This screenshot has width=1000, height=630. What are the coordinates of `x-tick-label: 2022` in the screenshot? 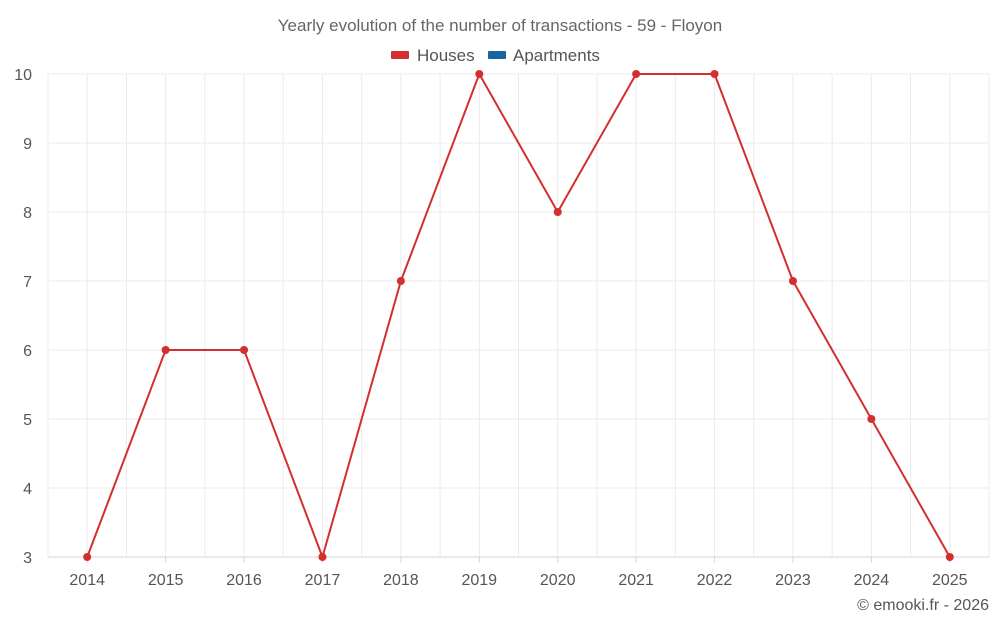 It's located at (715, 580).